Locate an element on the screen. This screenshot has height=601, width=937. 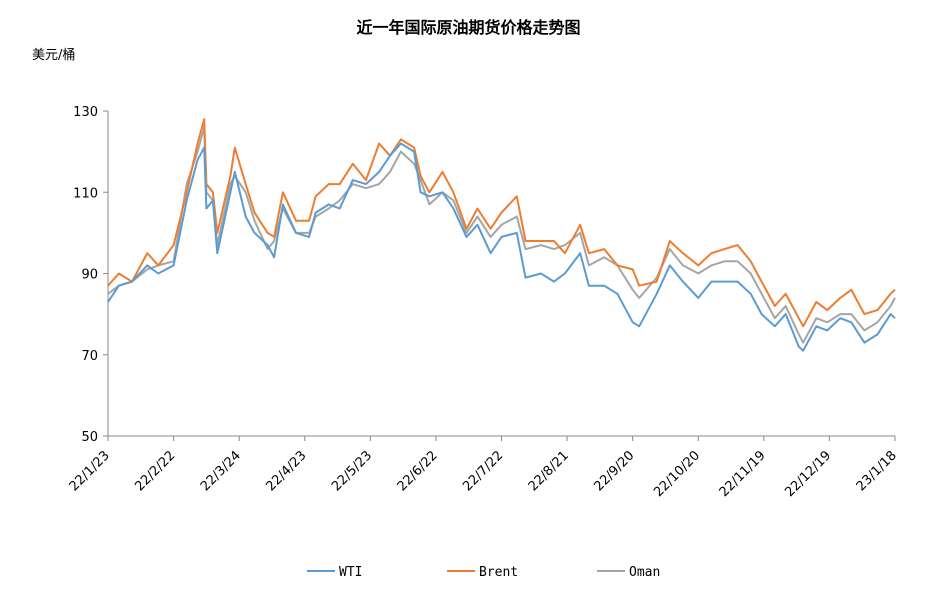
x-tick-label: 22/8/21 is located at coordinates (549, 471).